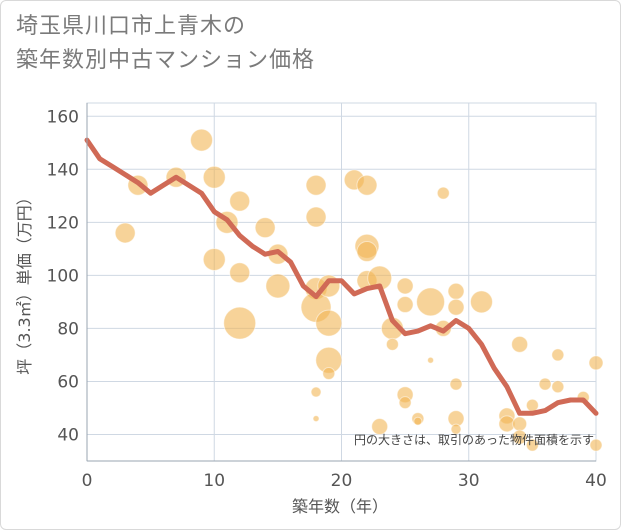 The height and width of the screenshot is (530, 621). Describe the element at coordinates (596, 481) in the screenshot. I see `x-tick-label: 40` at that location.